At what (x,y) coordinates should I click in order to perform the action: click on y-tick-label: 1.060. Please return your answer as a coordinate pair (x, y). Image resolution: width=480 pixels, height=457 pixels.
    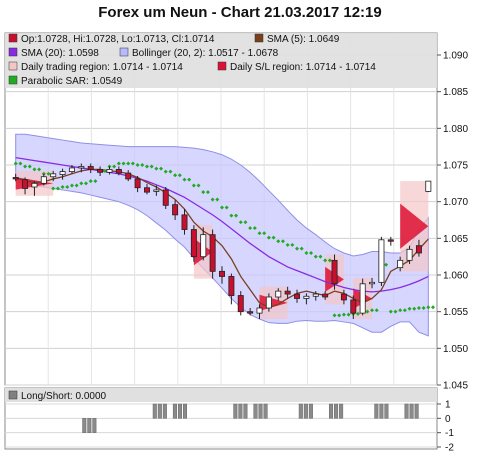
    Looking at the image, I should click on (455, 276).